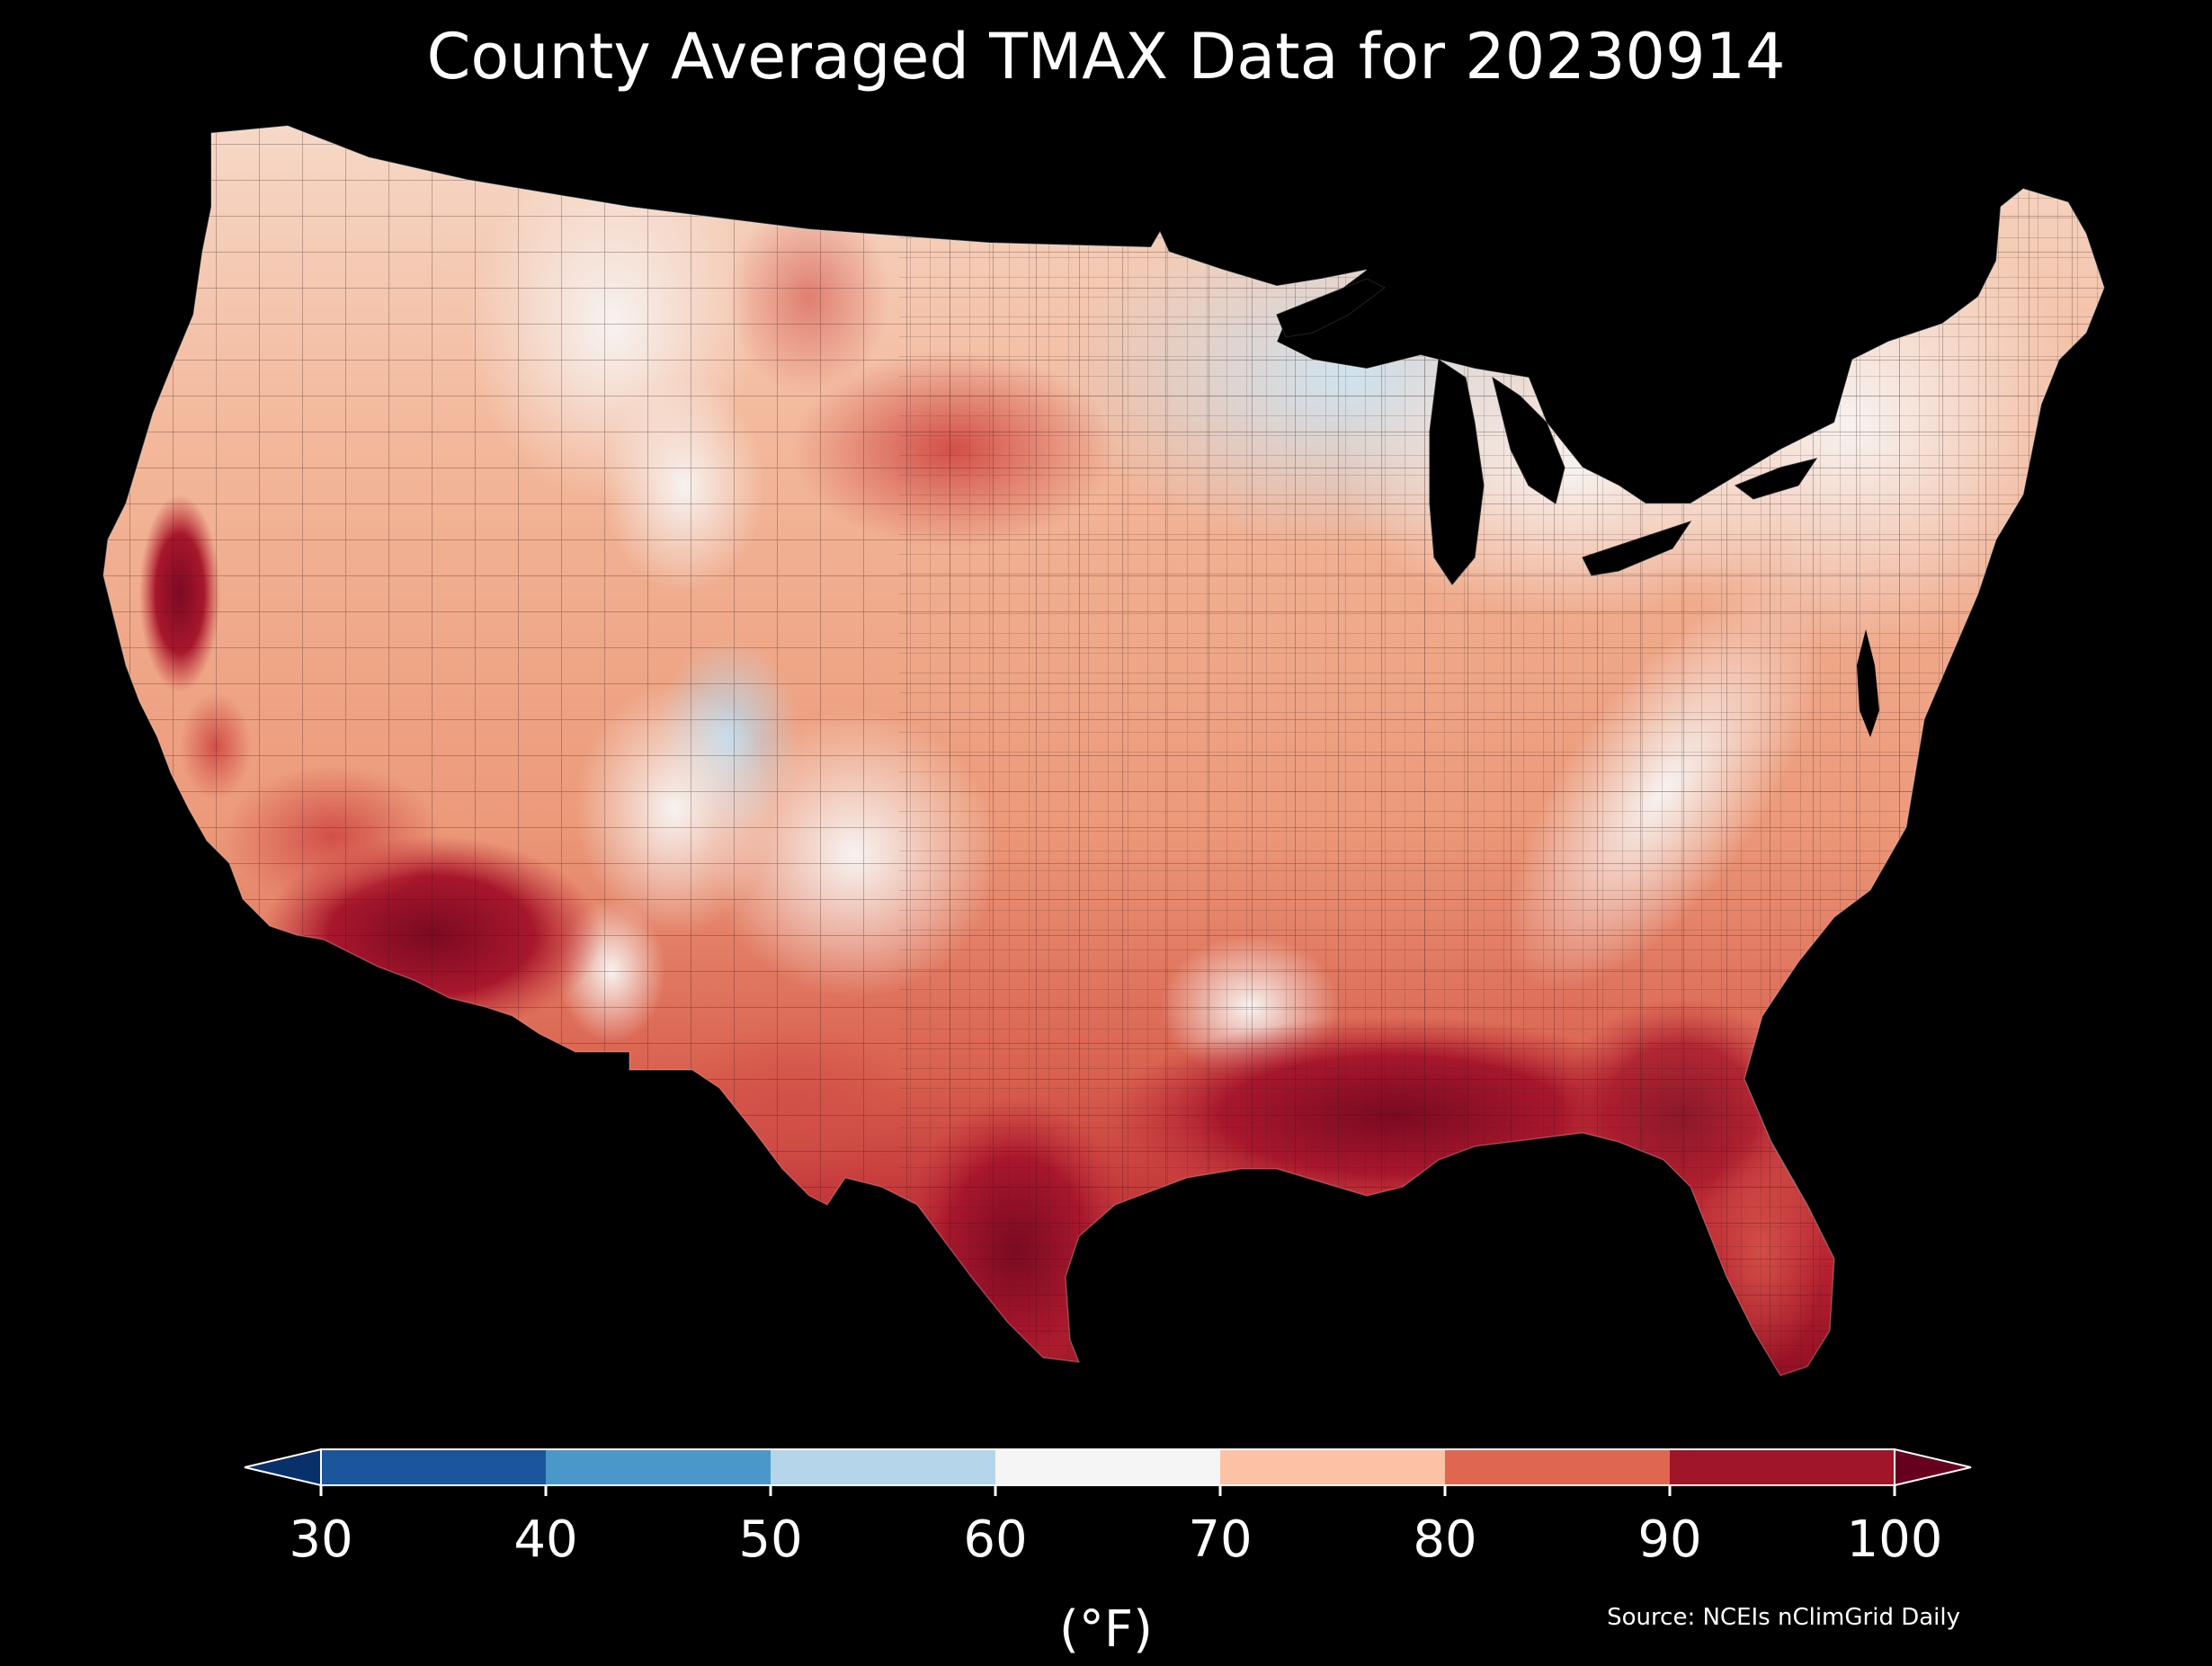  Describe the element at coordinates (1106, 1630) in the screenshot. I see `colorbar-unit-label: (°F)` at that location.